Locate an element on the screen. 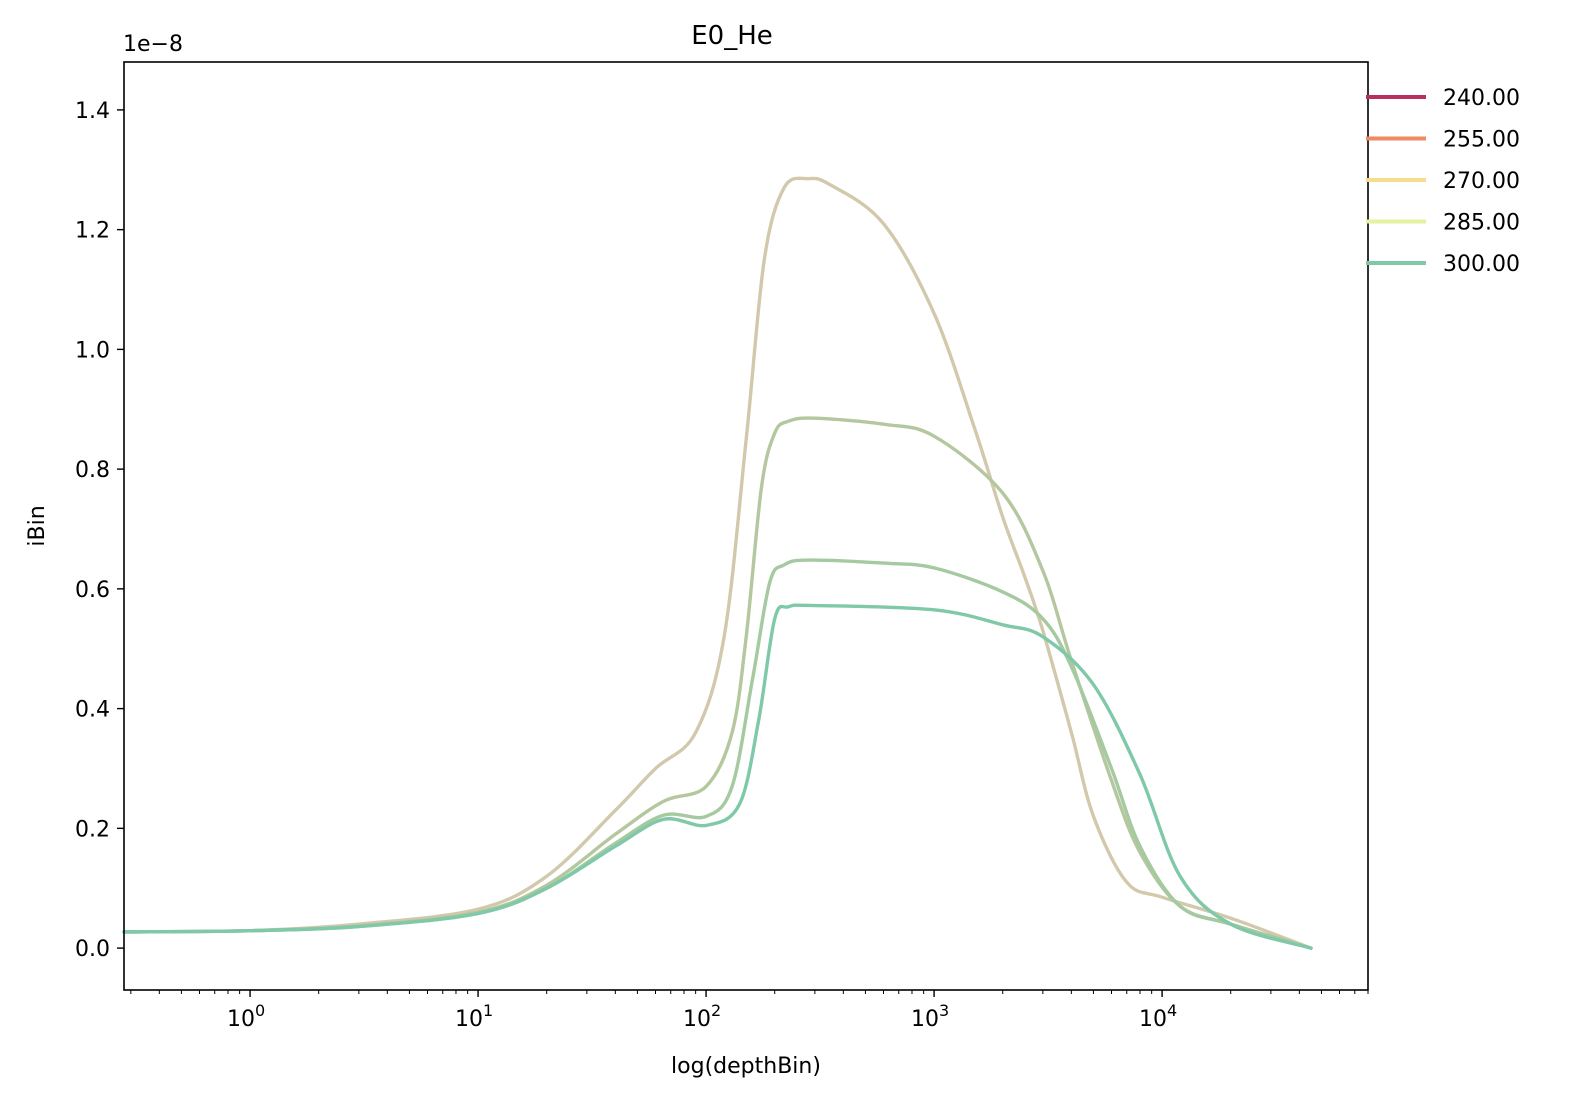 The width and height of the screenshot is (1593, 1094). y-tick-label: 0.8 is located at coordinates (92, 470).